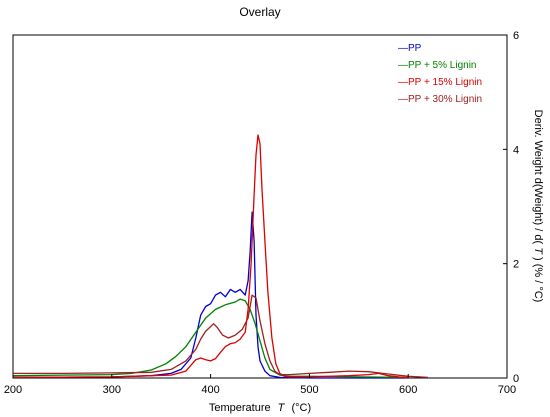  What do you see at coordinates (538, 251) in the screenshot?
I see `y-axis-title-symbol: T` at bounding box center [538, 251].